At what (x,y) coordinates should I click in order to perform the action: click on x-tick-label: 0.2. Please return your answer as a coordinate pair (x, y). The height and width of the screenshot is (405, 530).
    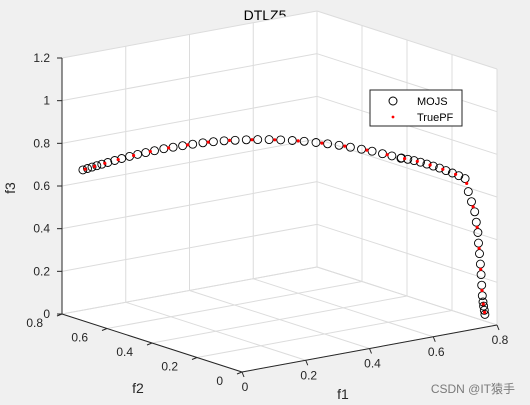
    Looking at the image, I should click on (308, 375).